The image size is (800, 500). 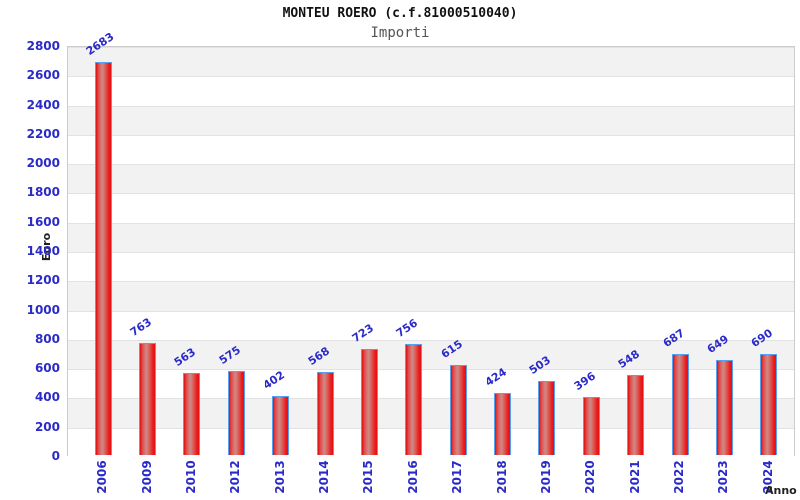 I want to click on bar-2010, so click(x=192, y=413).